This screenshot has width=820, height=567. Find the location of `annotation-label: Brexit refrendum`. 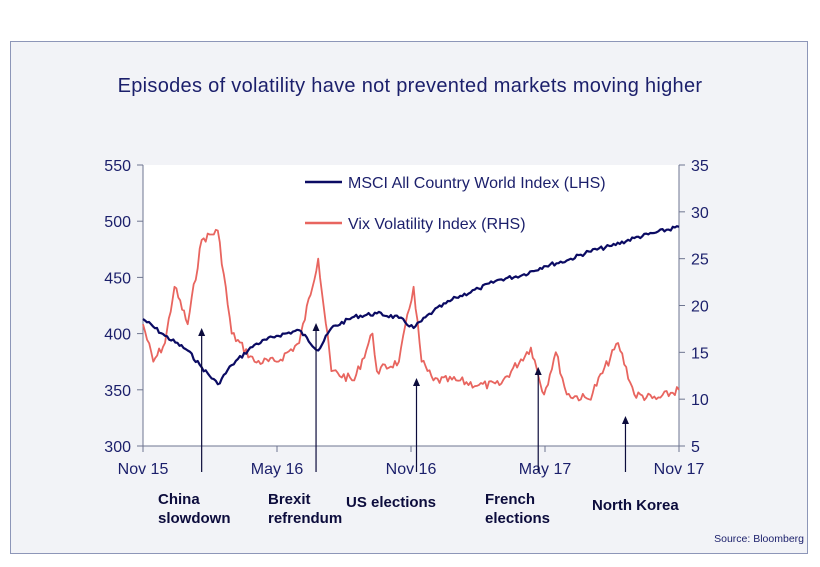

annotation-label: Brexit refrendum is located at coordinates (305, 509).